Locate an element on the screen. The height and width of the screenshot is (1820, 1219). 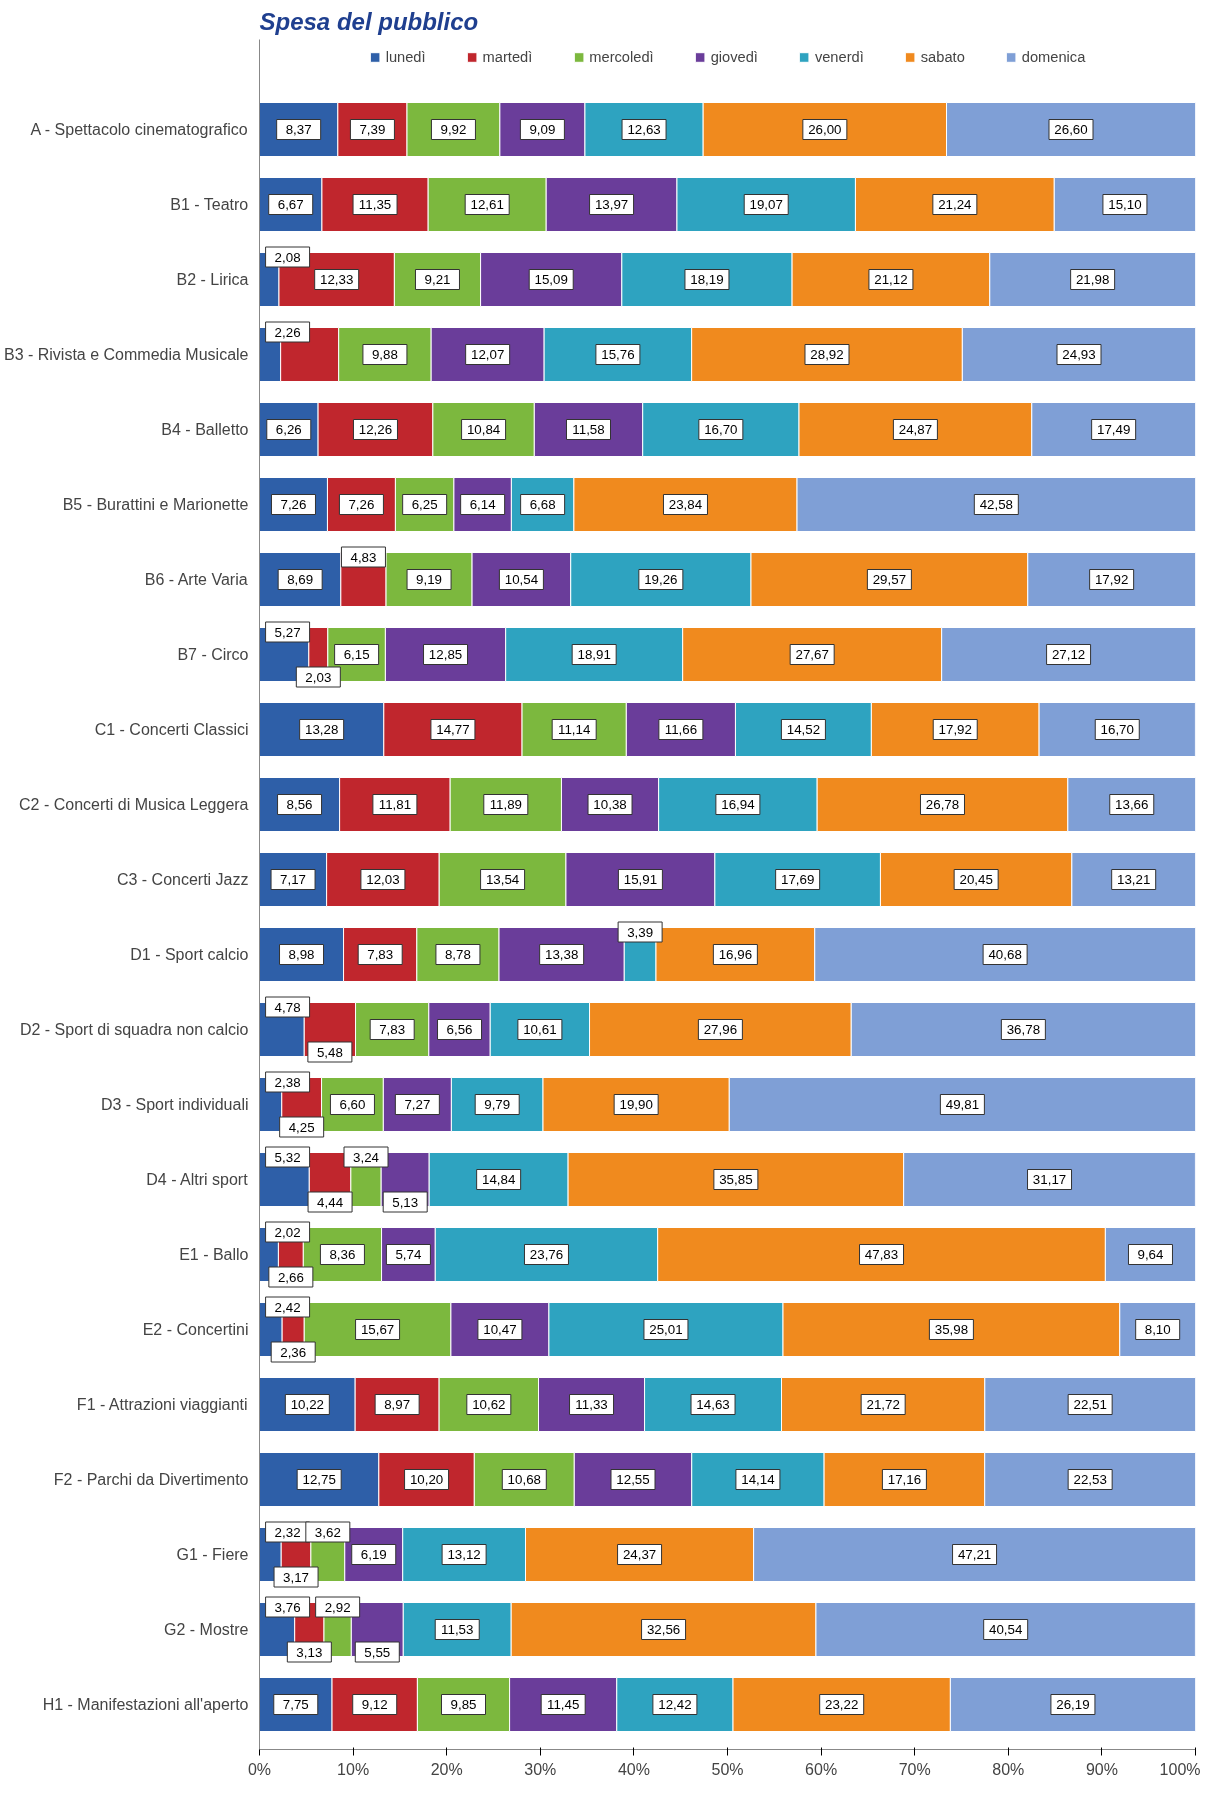
data-label: 14,52 is located at coordinates (803, 729).